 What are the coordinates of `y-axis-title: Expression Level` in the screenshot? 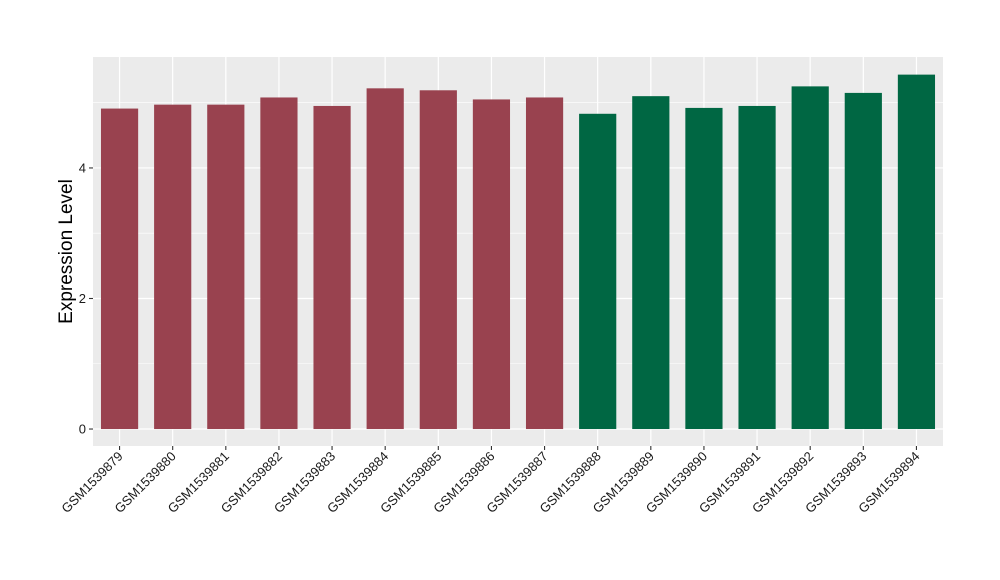 It's located at (66, 251).